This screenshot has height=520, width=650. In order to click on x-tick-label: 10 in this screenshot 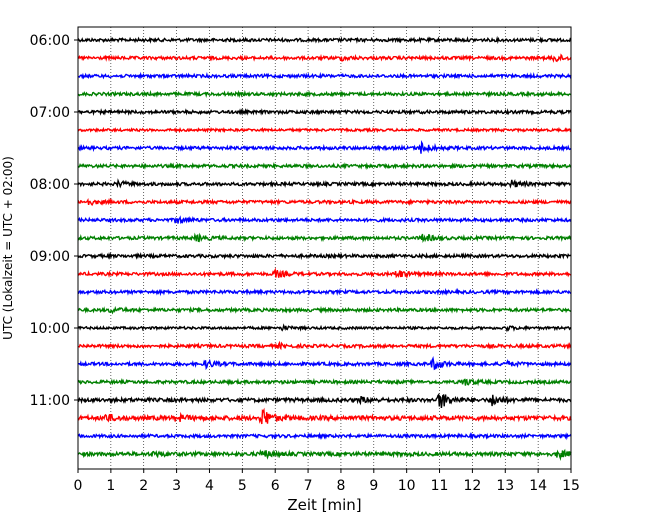, I will do `click(407, 486)`.